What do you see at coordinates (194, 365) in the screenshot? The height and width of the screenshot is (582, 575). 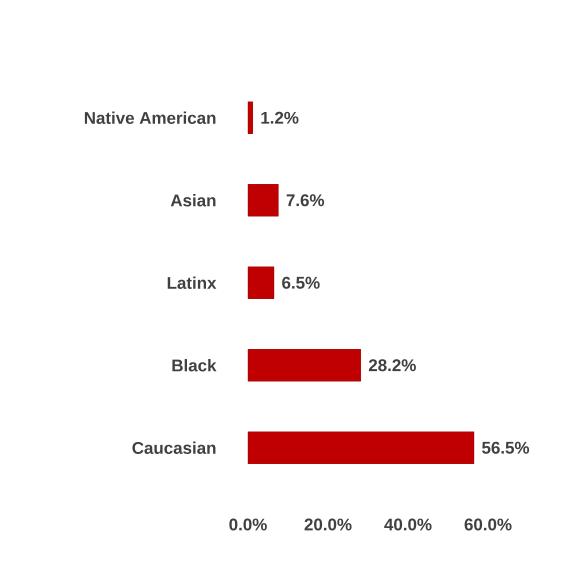 I see `y-tick-label: Black` at bounding box center [194, 365].